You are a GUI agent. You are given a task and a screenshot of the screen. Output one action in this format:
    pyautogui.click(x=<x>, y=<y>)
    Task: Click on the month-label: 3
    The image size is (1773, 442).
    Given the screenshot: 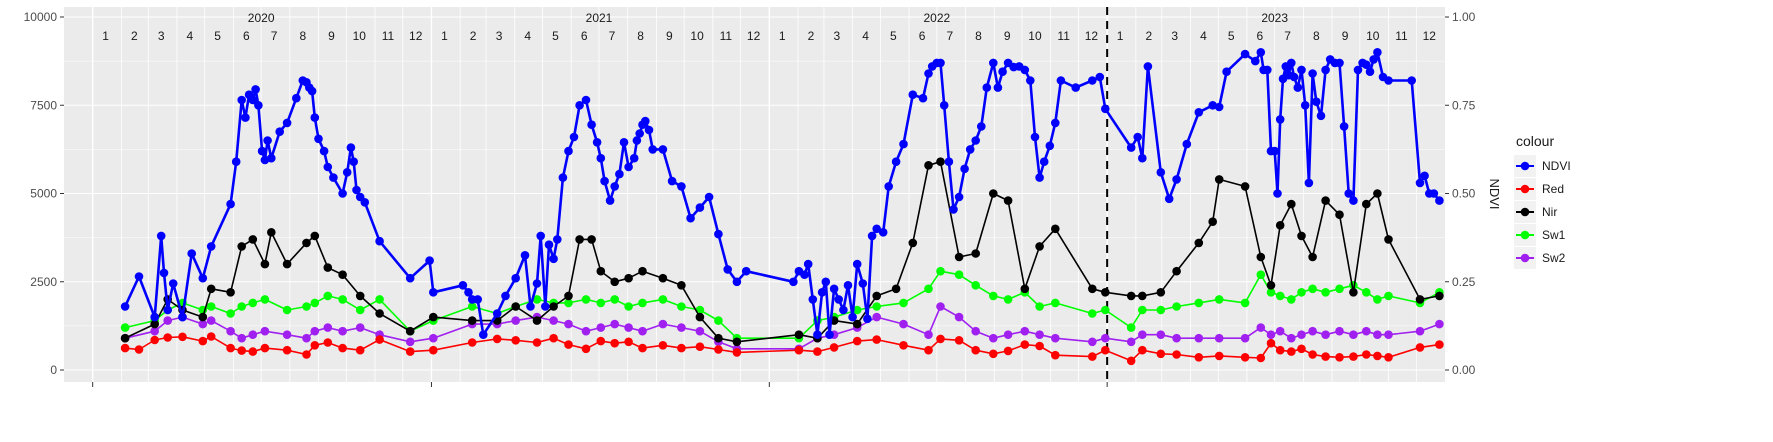 What is the action you would take?
    pyautogui.click(x=1174, y=36)
    